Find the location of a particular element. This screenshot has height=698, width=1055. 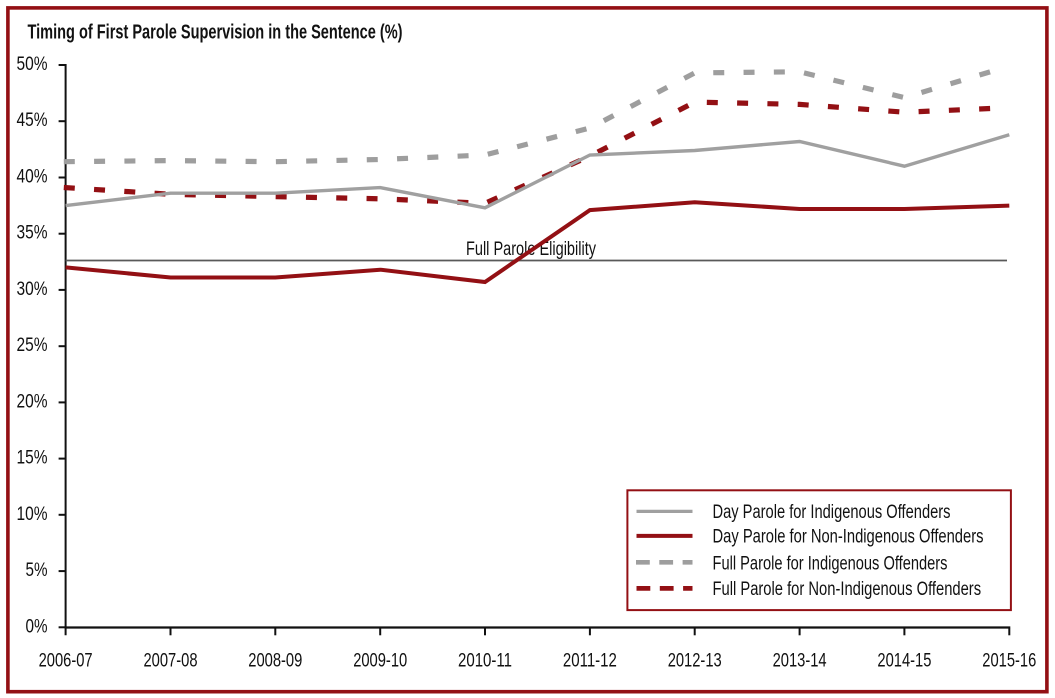

svg-text: 2013-14 is located at coordinates (800, 661).